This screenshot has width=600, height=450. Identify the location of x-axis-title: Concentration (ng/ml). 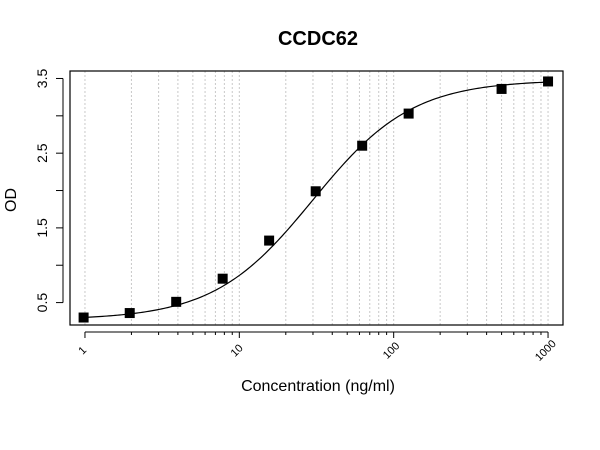
(318, 386).